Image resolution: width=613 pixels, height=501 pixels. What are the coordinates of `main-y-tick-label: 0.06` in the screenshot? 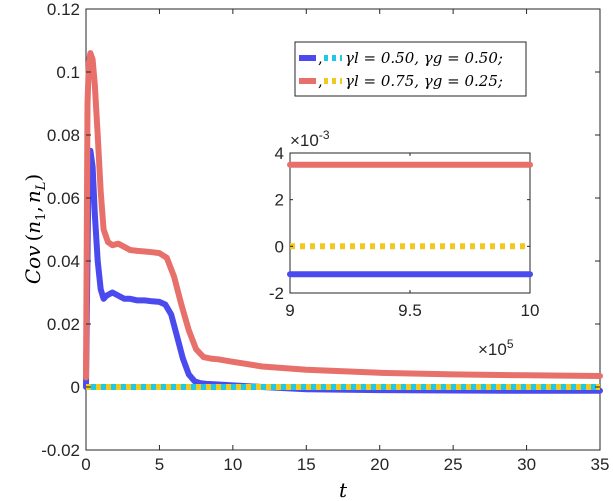 It's located at (63, 198).